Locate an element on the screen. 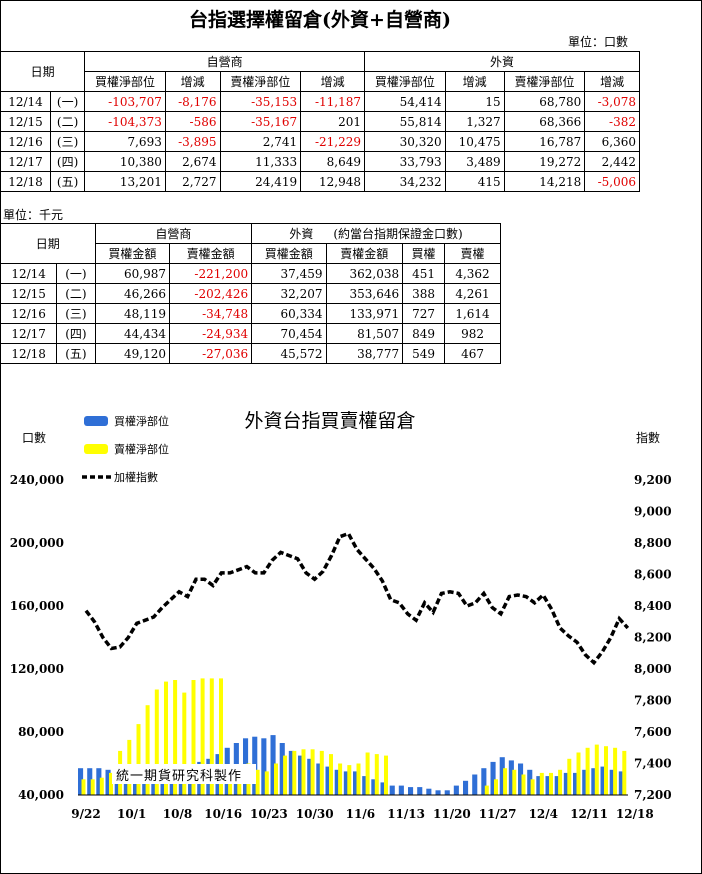  group-header-foreign: 外資 is located at coordinates (502, 61).